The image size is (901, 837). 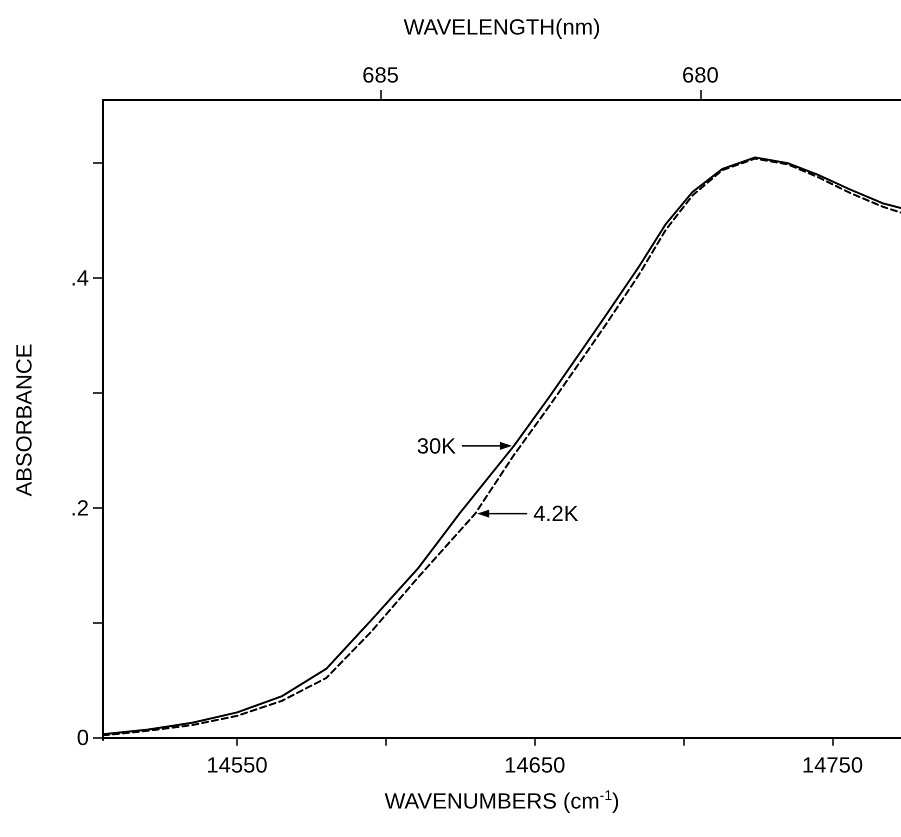 What do you see at coordinates (833, 765) in the screenshot?
I see `x-tick-label: 14750` at bounding box center [833, 765].